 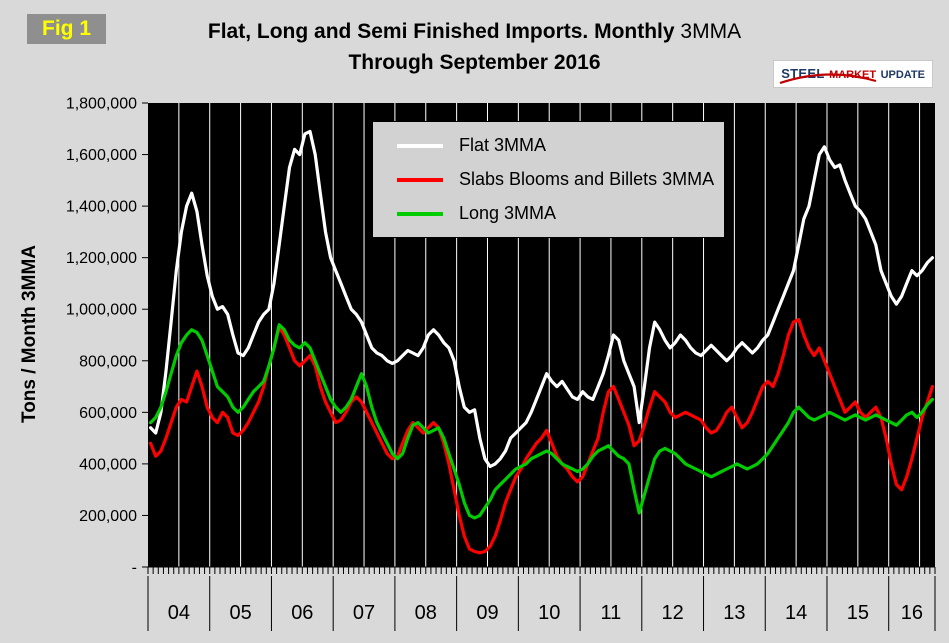 I want to click on legend-item-long: Long 3MMA, so click(x=560, y=213).